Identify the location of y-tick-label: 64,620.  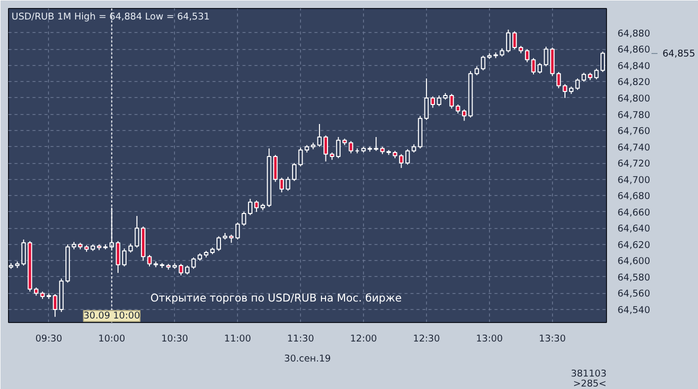
(634, 245).